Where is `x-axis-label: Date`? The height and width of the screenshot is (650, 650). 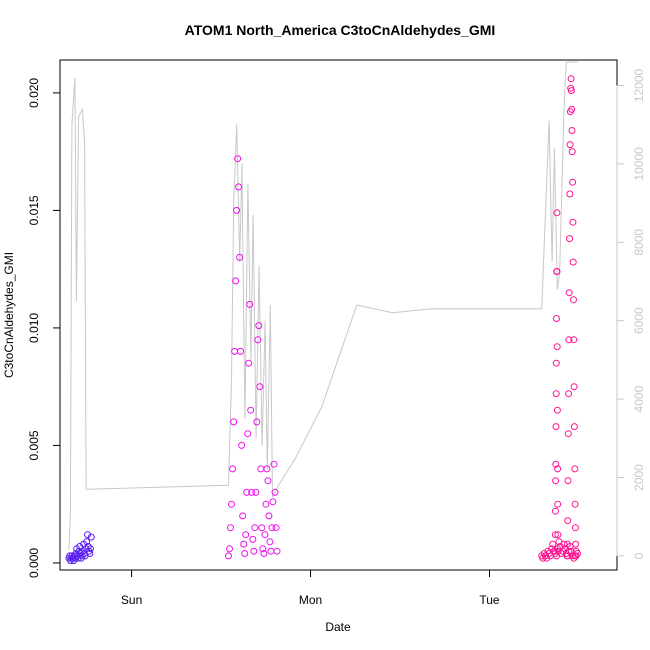
x-axis-label: Date is located at coordinates (338, 627).